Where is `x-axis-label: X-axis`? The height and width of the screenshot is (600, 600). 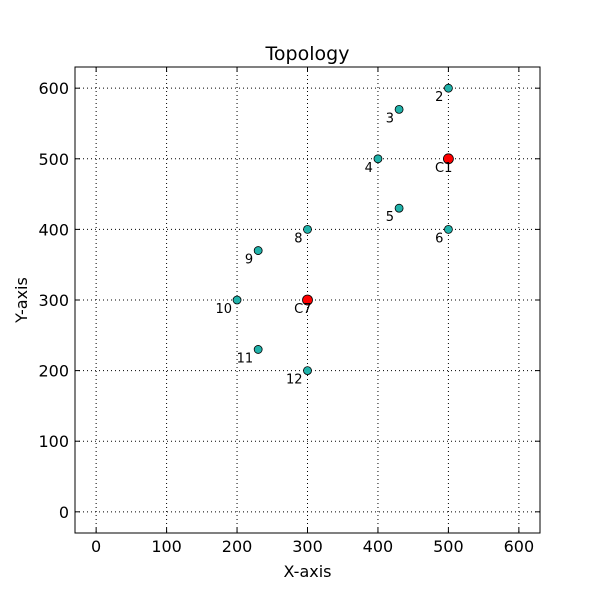
x-axis-label: X-axis is located at coordinates (308, 571).